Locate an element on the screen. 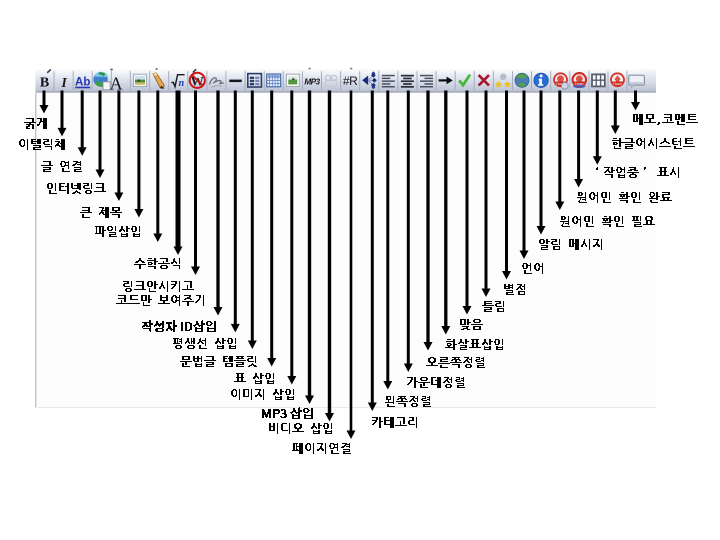 This screenshot has width=720, height=540. svg-text: Ab is located at coordinates (82, 83).